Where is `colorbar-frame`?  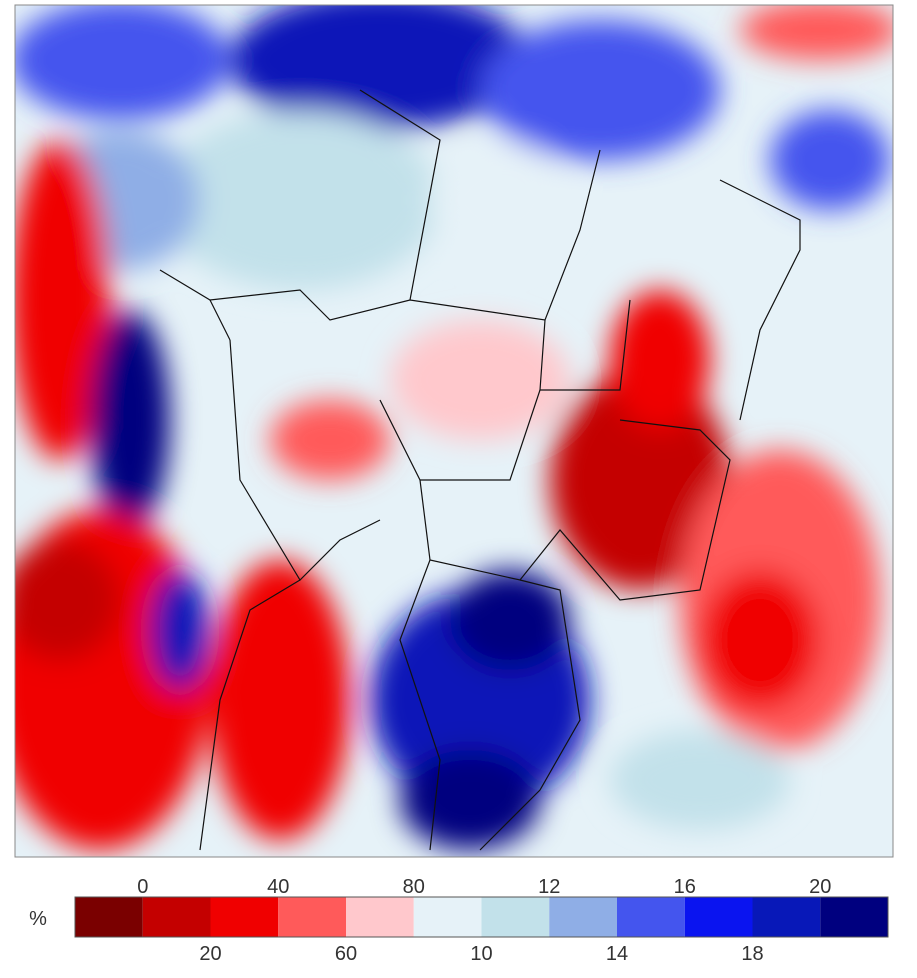 colorbar-frame is located at coordinates (481, 917).